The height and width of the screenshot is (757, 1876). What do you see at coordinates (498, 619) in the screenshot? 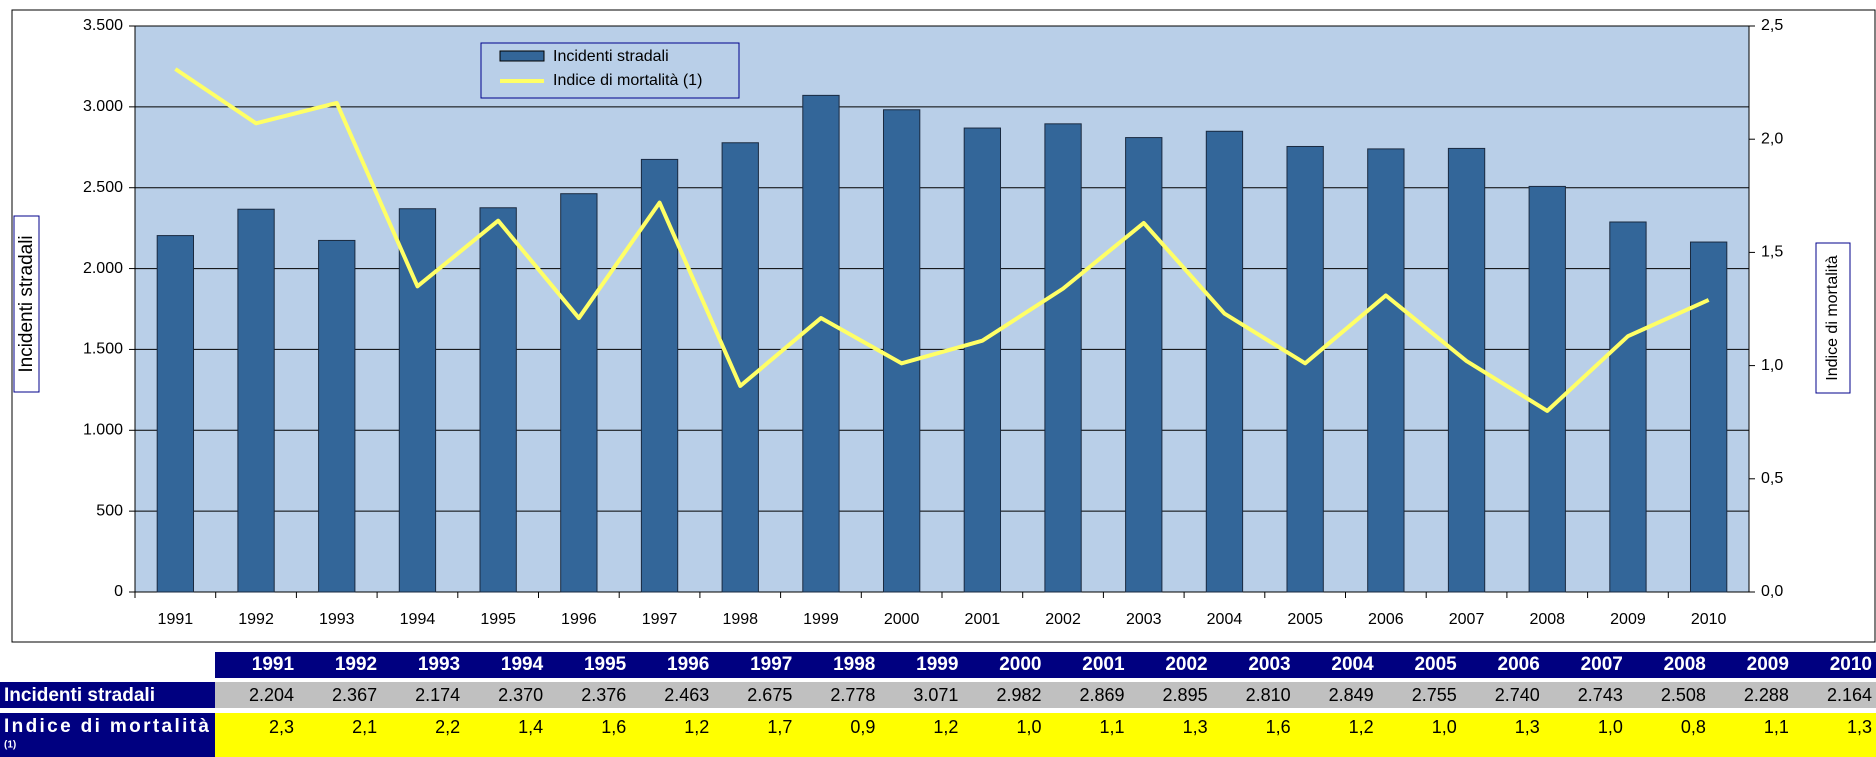
I see `x-tick-label: 1995` at bounding box center [498, 619].